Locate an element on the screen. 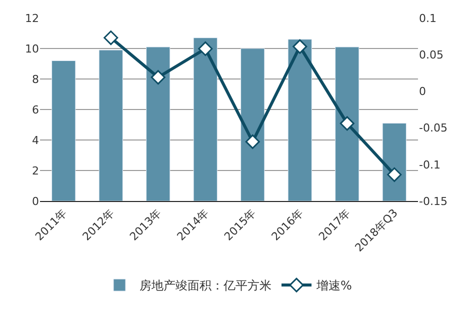 This screenshot has height=311, width=473. y-tick-label: 10 is located at coordinates (32, 49).